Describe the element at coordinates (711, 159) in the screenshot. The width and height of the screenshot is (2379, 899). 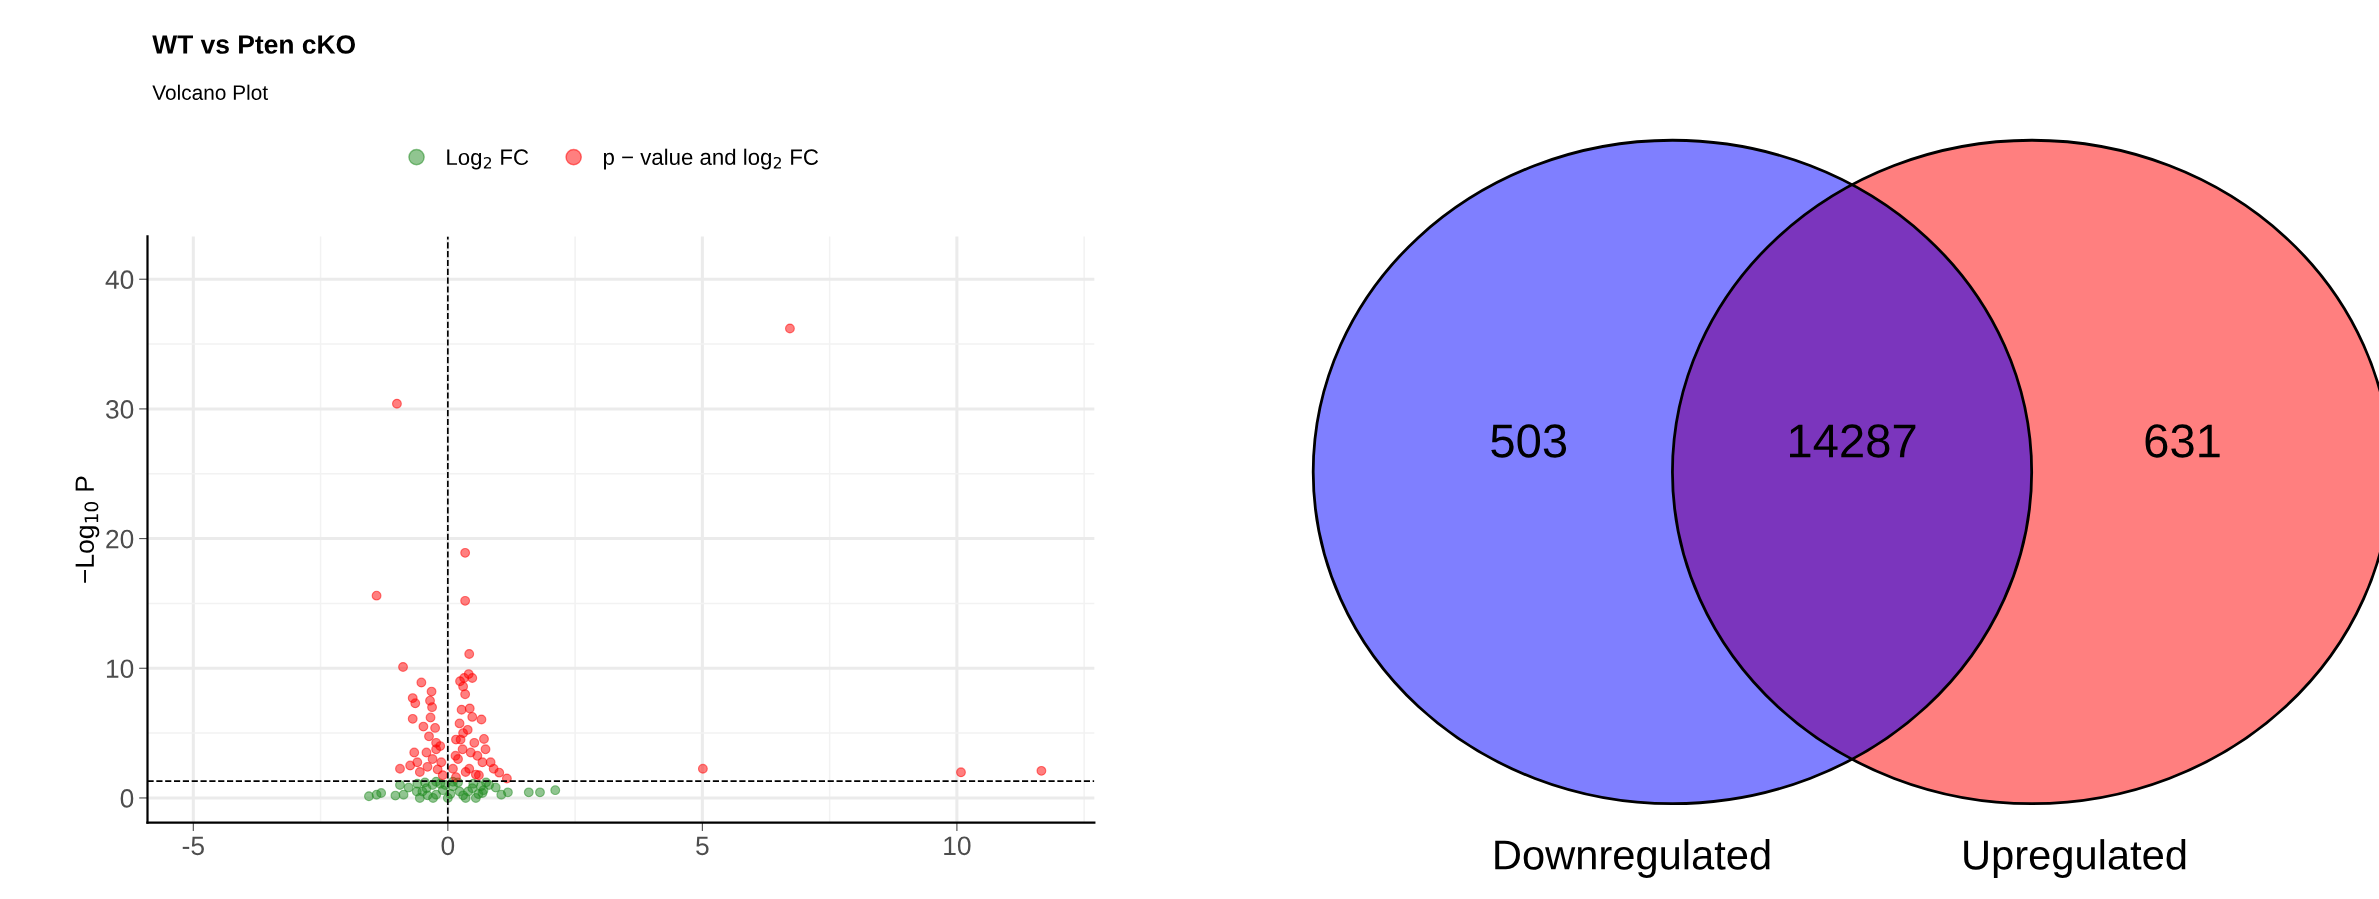
I see `legend-label: p − value and log$_{2}$ FC` at that location.